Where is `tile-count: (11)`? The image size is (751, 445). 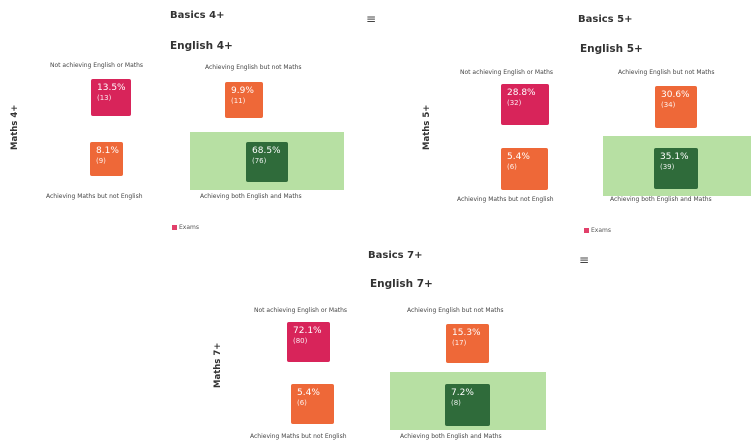
tile-count: (11) is located at coordinates (238, 101).